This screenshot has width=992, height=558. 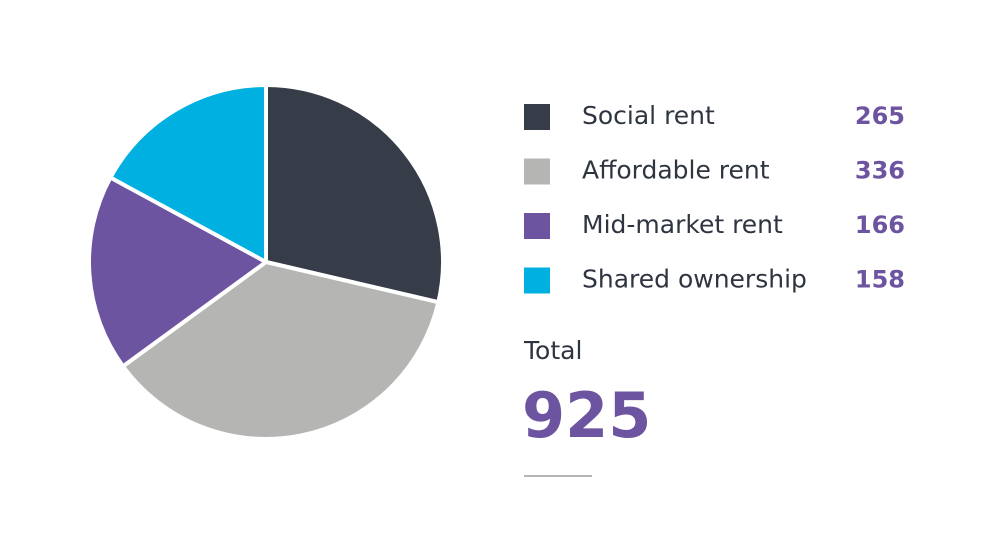 What do you see at coordinates (676, 170) in the screenshot?
I see `legend-label: Affordable rent` at bounding box center [676, 170].